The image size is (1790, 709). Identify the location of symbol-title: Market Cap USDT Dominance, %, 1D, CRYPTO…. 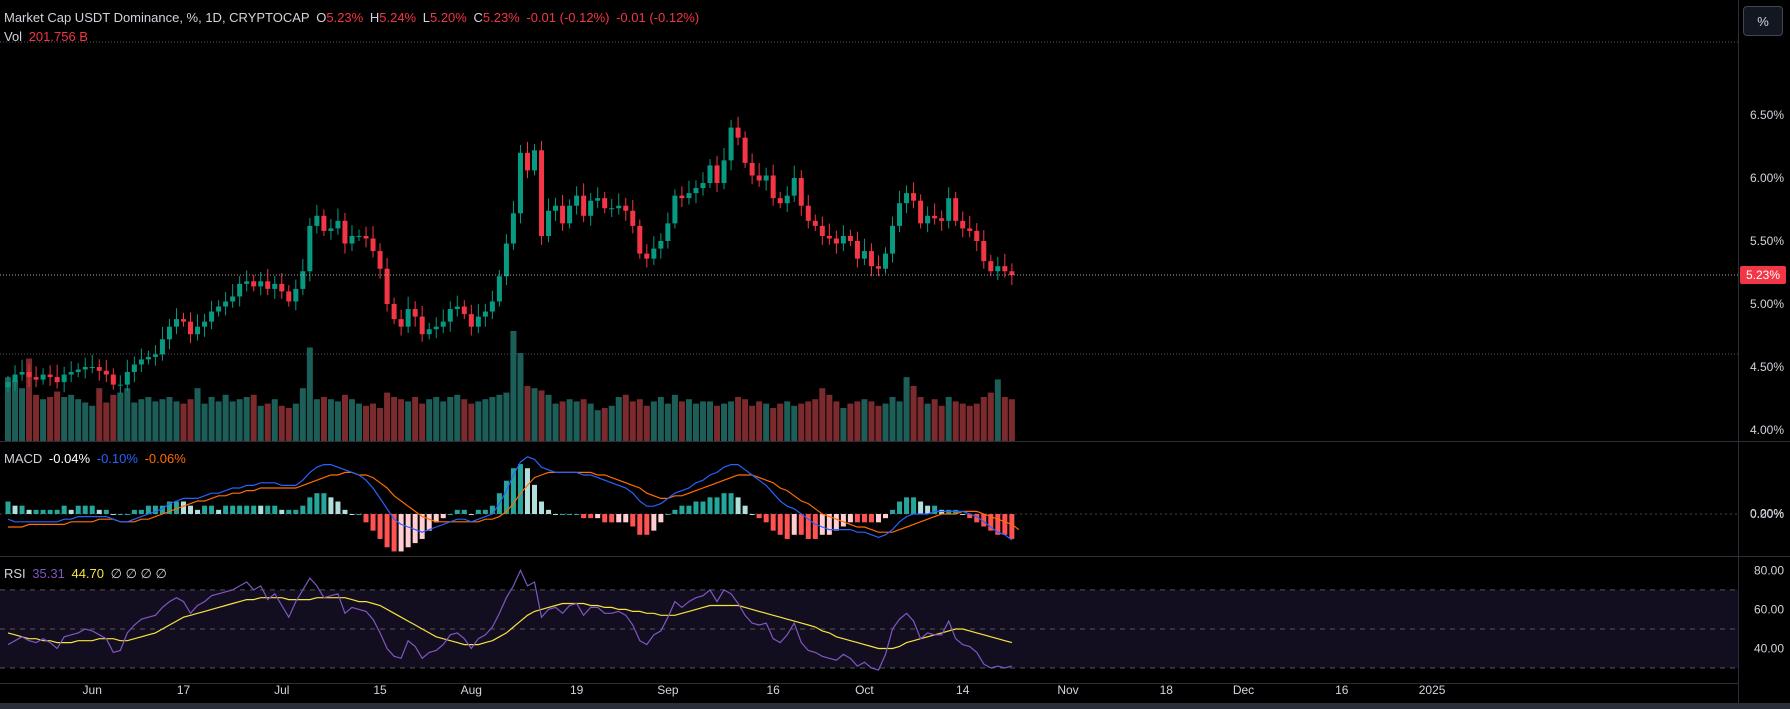
(157, 17).